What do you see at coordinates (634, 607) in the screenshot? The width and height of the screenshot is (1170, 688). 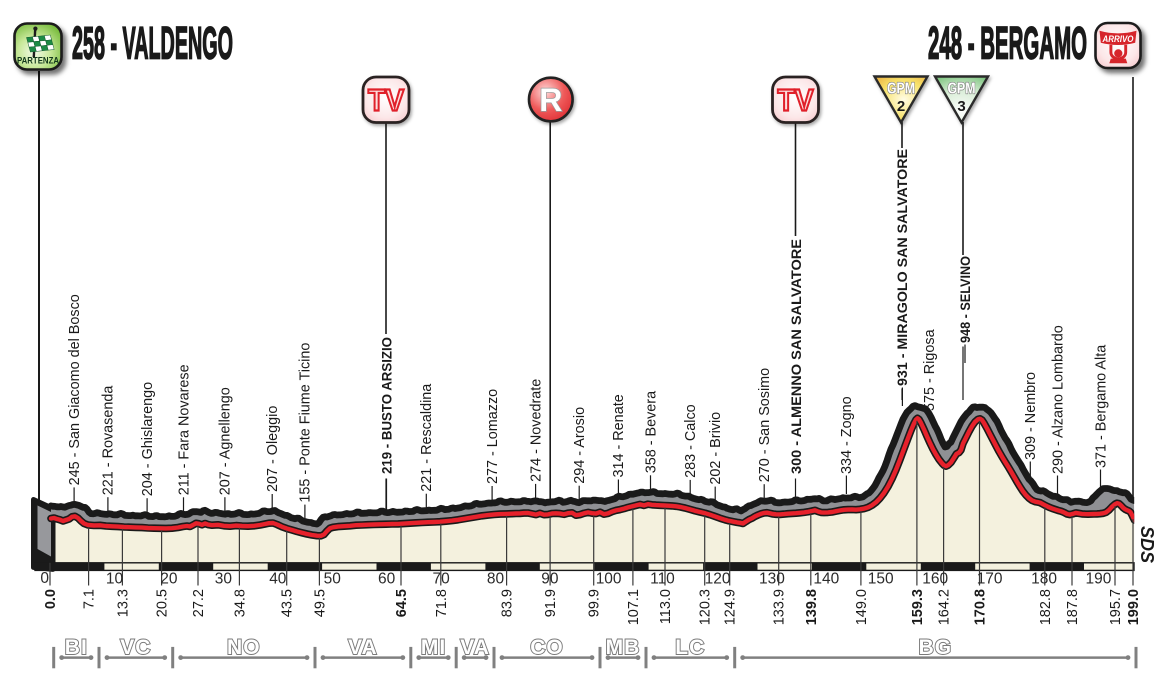 I see `svg-text: 107.1` at bounding box center [634, 607].